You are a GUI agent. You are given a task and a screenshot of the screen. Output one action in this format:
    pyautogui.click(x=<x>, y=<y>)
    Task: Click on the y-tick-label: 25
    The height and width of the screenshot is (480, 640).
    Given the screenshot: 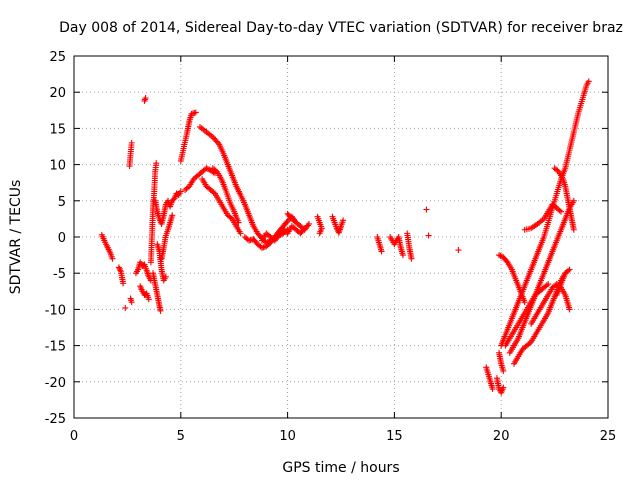 What is the action you would take?
    pyautogui.click(x=57, y=57)
    